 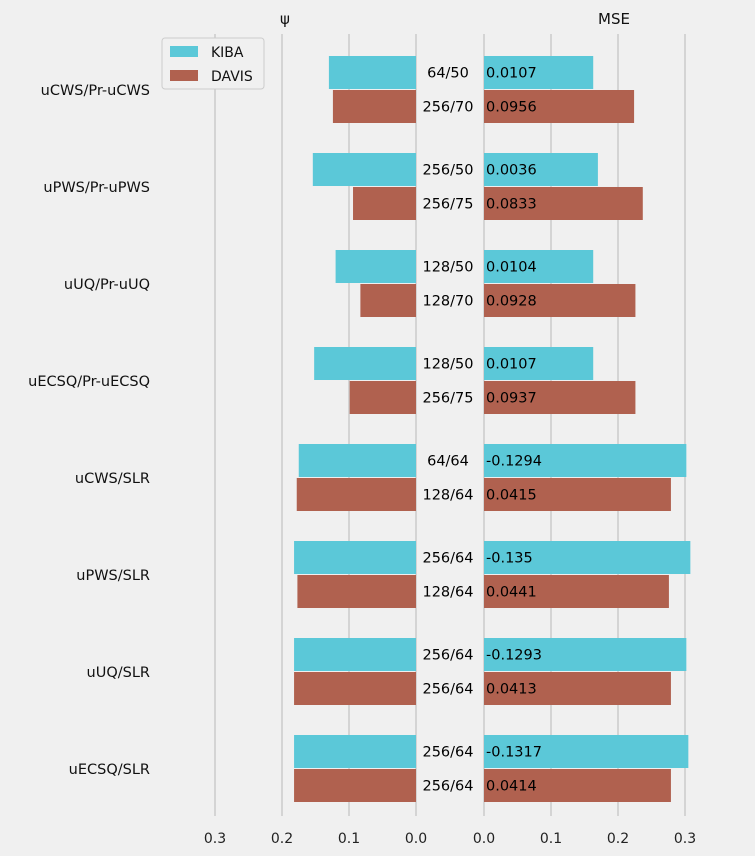 I want to click on mse-value-label: 0.0415, so click(x=511, y=496).